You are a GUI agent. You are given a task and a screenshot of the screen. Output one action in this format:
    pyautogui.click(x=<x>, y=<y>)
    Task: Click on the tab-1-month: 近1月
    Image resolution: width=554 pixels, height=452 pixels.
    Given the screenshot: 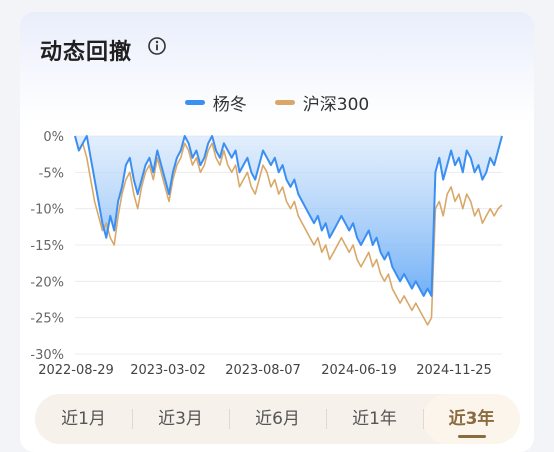 What is the action you would take?
    pyautogui.click(x=83, y=419)
    